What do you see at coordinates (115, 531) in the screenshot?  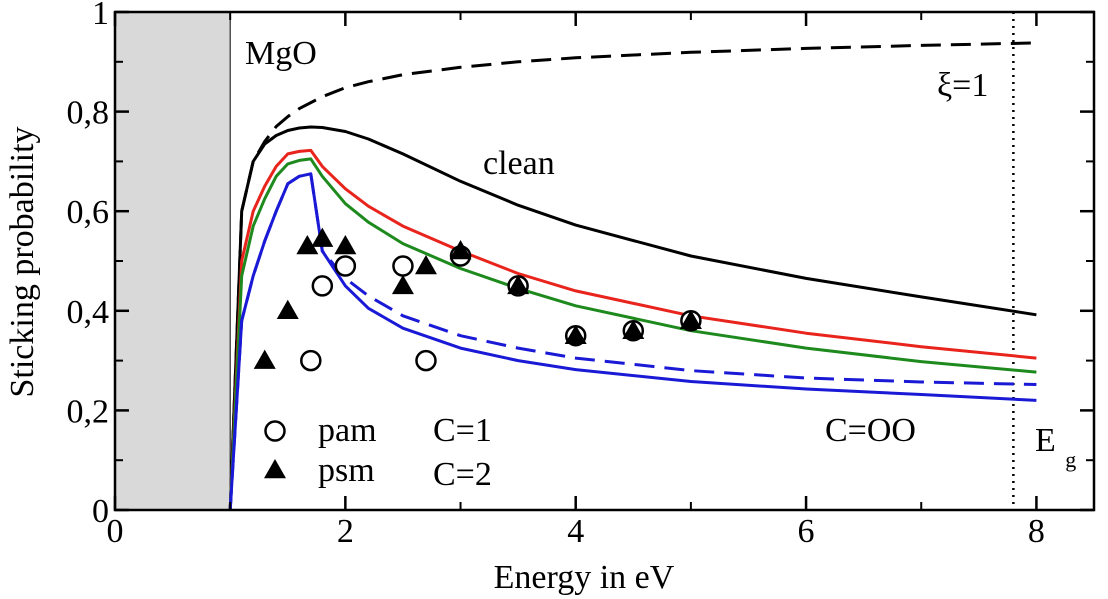 I see `x-tick-label-0: 0` at bounding box center [115, 531].